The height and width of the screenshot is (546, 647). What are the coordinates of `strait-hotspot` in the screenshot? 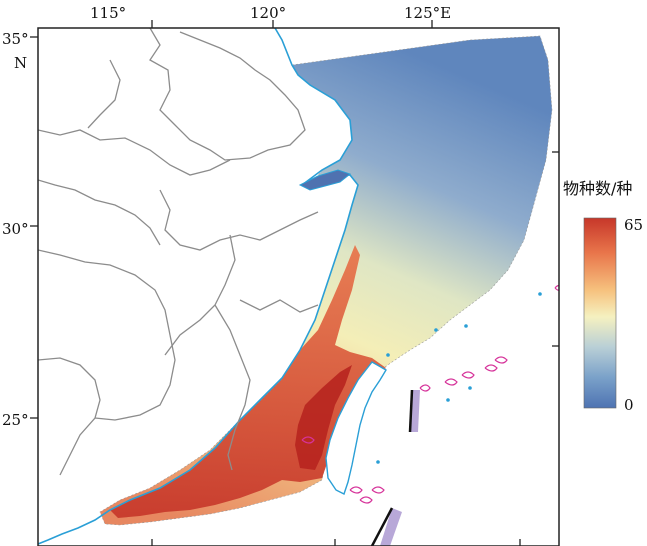 It's located at (323, 417).